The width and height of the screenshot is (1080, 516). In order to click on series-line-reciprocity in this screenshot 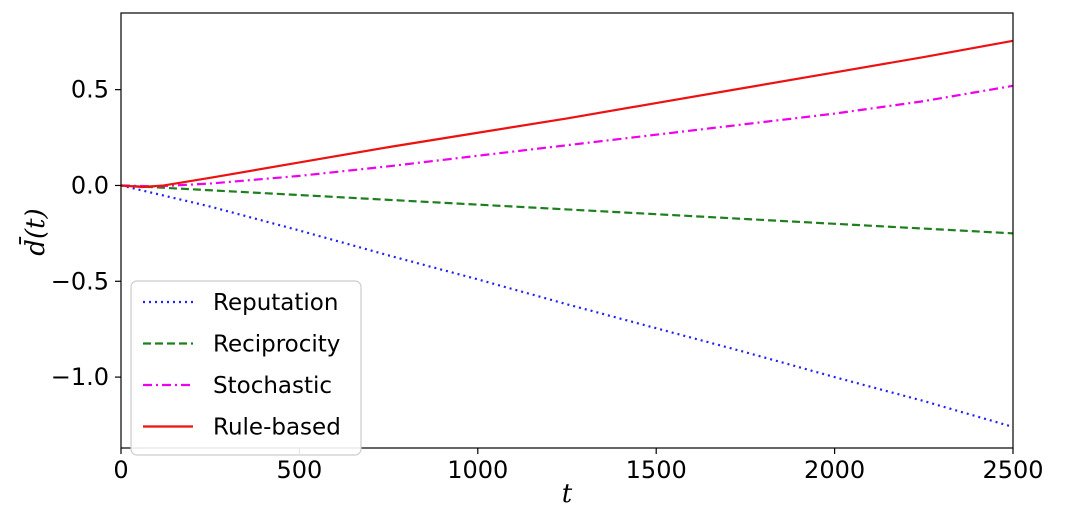, I will do `click(567, 209)`.